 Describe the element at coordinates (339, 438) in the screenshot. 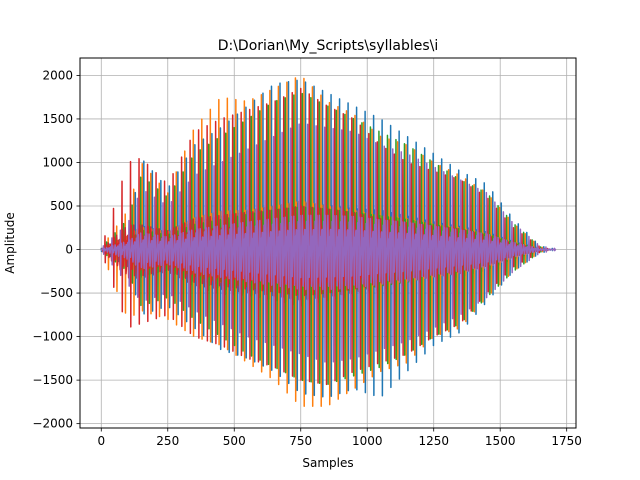

I see `x-axis-ticks: 0 250 500 750 1000 1250 1500 1750` at that location.